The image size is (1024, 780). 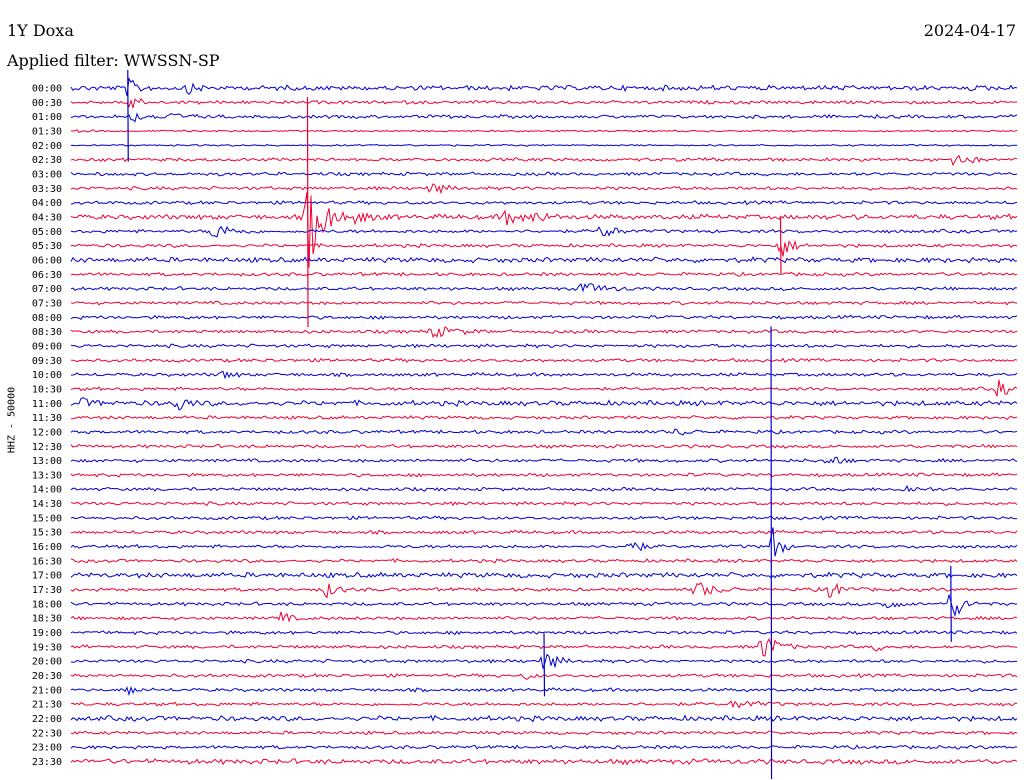 What do you see at coordinates (47, 690) in the screenshot?
I see `row-time-label: 21:00` at bounding box center [47, 690].